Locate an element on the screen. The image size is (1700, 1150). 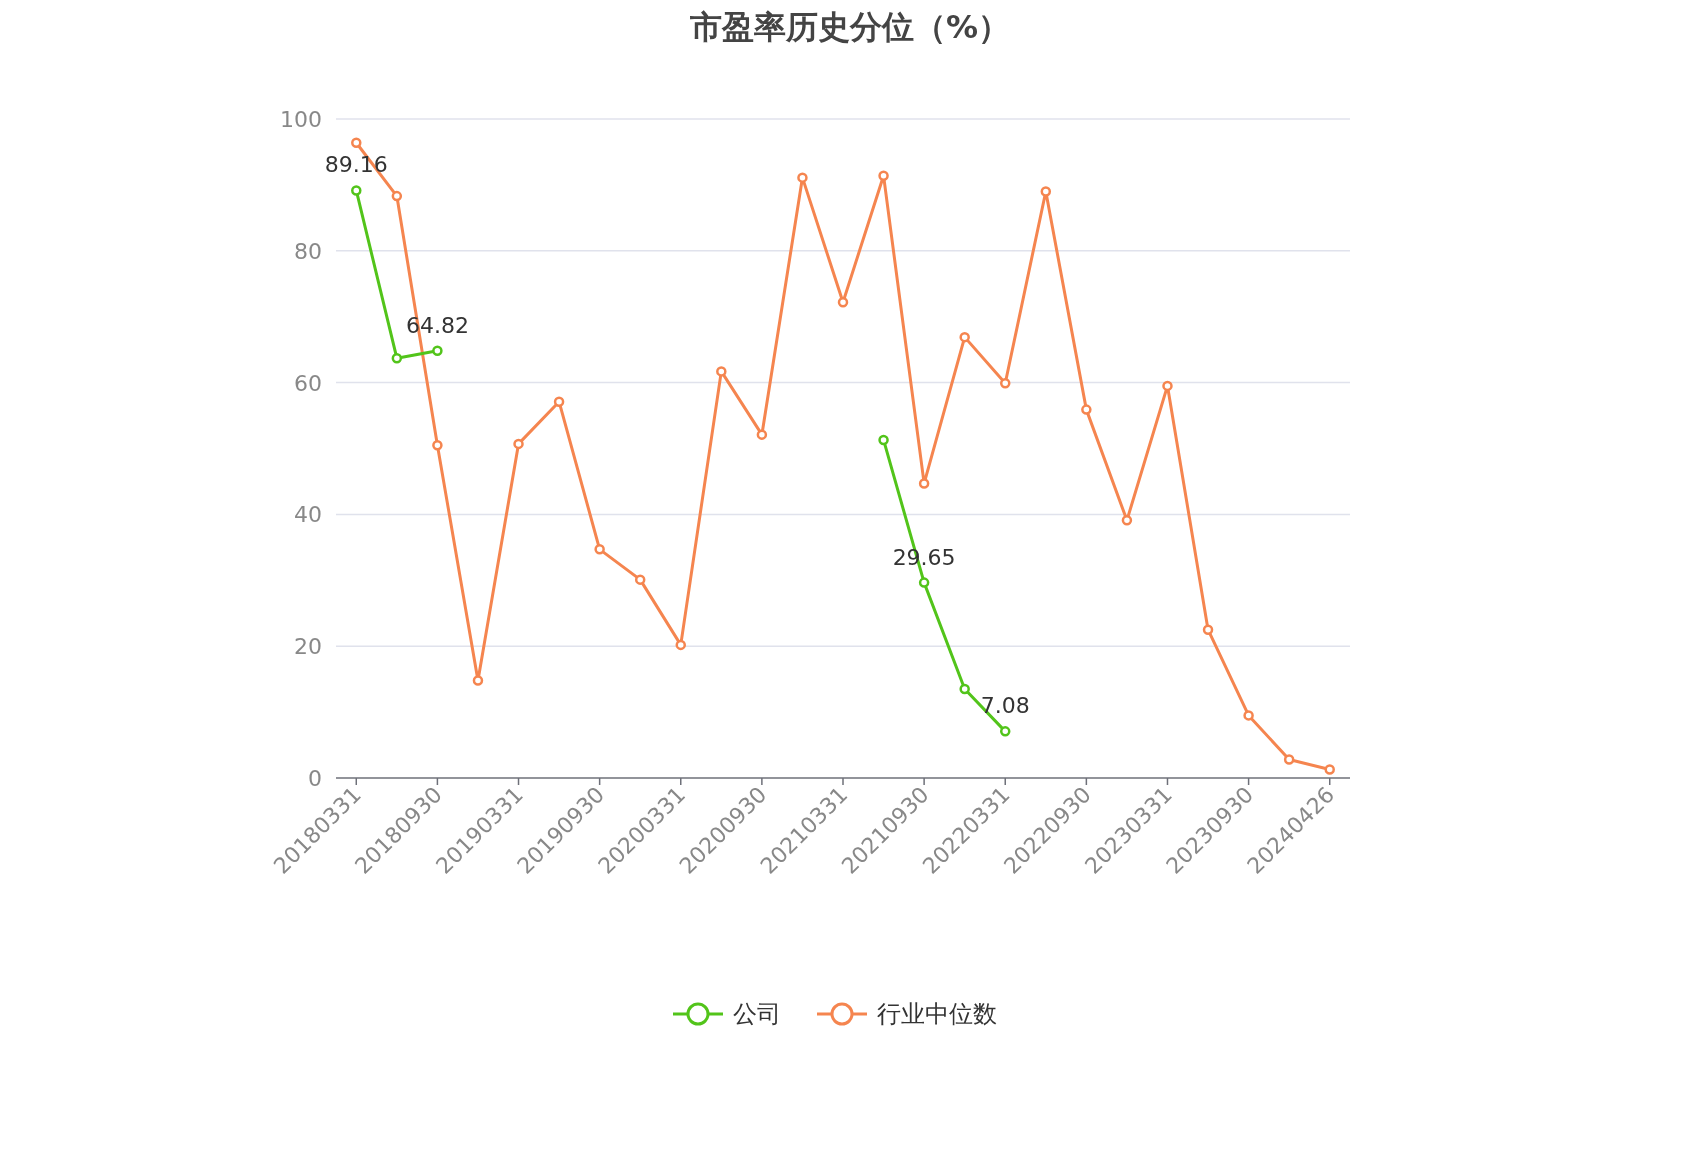
ytick: 100 is located at coordinates (301, 119).